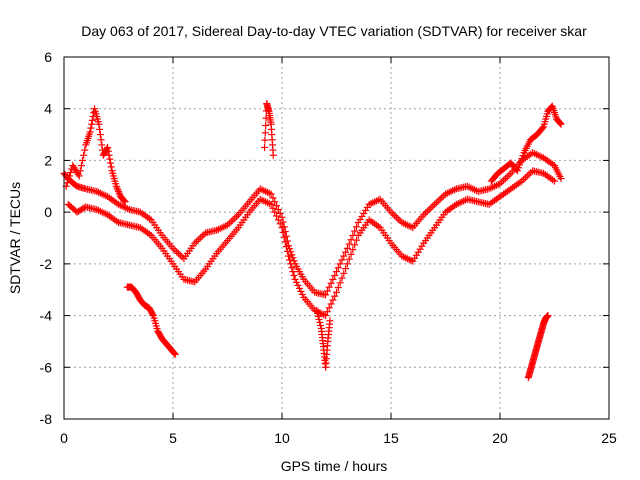 The width and height of the screenshot is (640, 480). What do you see at coordinates (48, 212) in the screenshot?
I see `y-tick-label: 0` at bounding box center [48, 212].